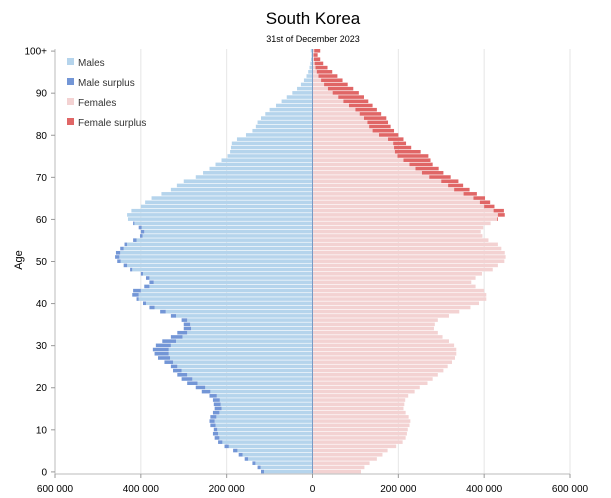 Image resolution: width=611 pixels, height=498 pixels. Describe the element at coordinates (227, 489) in the screenshot. I see `x-tick-label: 200 000` at that location.